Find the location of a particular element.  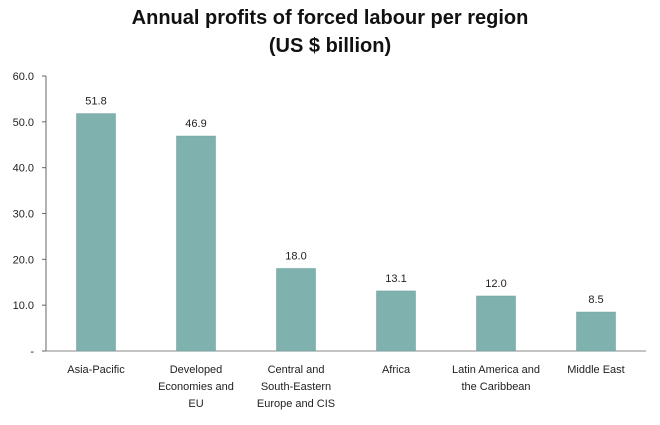

x-tick-label-line: Asia-Pacific is located at coordinates (96, 370).